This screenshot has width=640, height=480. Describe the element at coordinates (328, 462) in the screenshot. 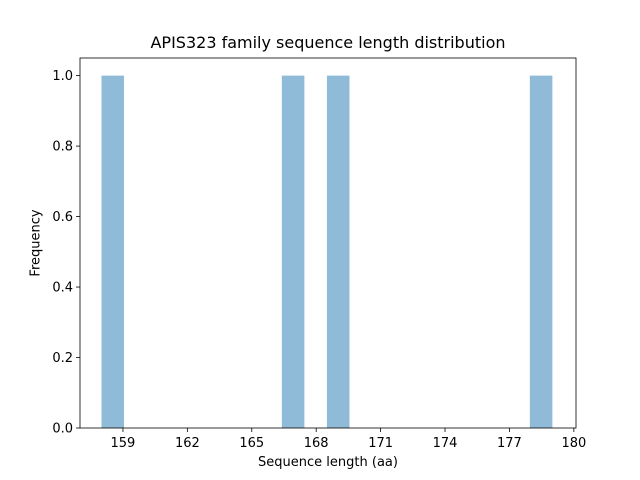

I see `x-axis-label: Sequence length (aa)` at that location.